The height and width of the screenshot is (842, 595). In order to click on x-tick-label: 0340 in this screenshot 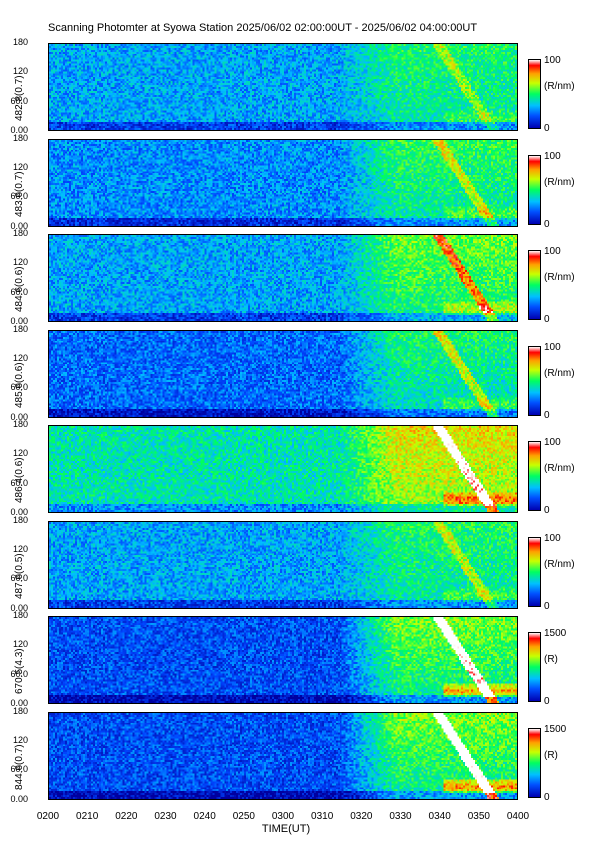, I will do `click(439, 816)`.